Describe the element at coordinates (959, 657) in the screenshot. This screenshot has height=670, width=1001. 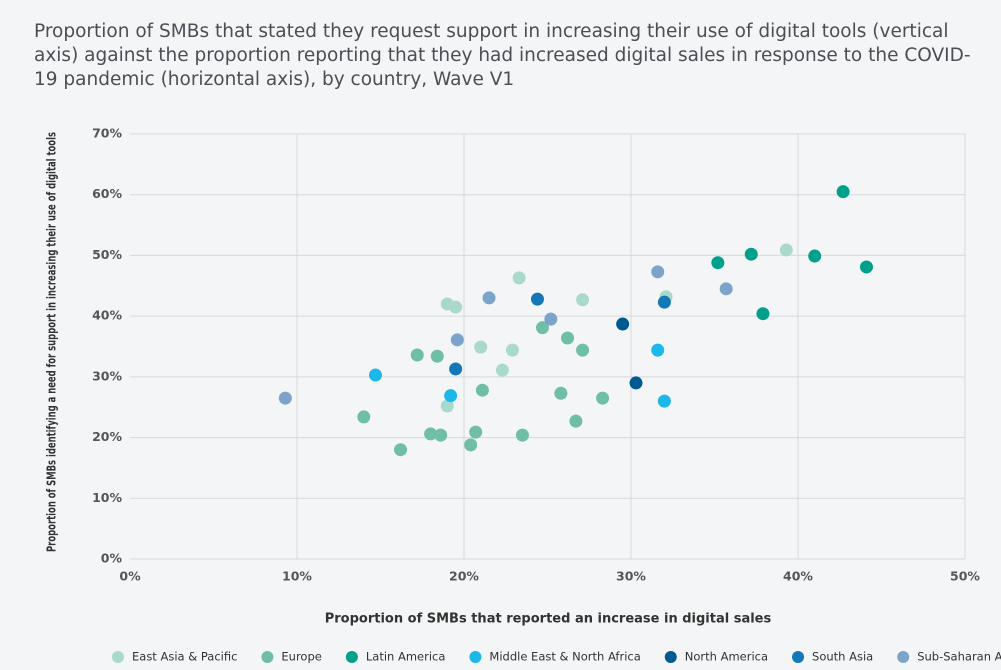
I see `legend-label: Sub-Saharan Africa` at that location.